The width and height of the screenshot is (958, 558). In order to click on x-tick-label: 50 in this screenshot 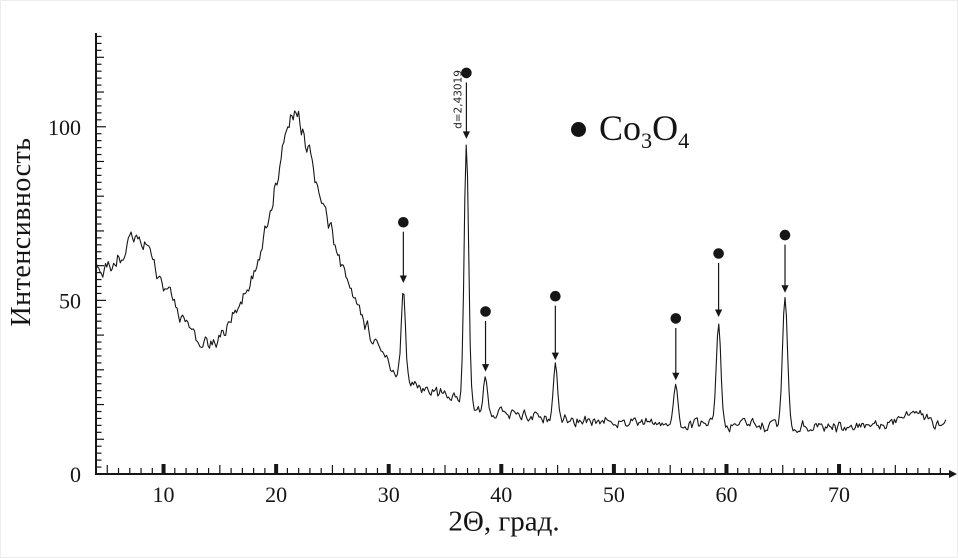, I will do `click(614, 494)`.